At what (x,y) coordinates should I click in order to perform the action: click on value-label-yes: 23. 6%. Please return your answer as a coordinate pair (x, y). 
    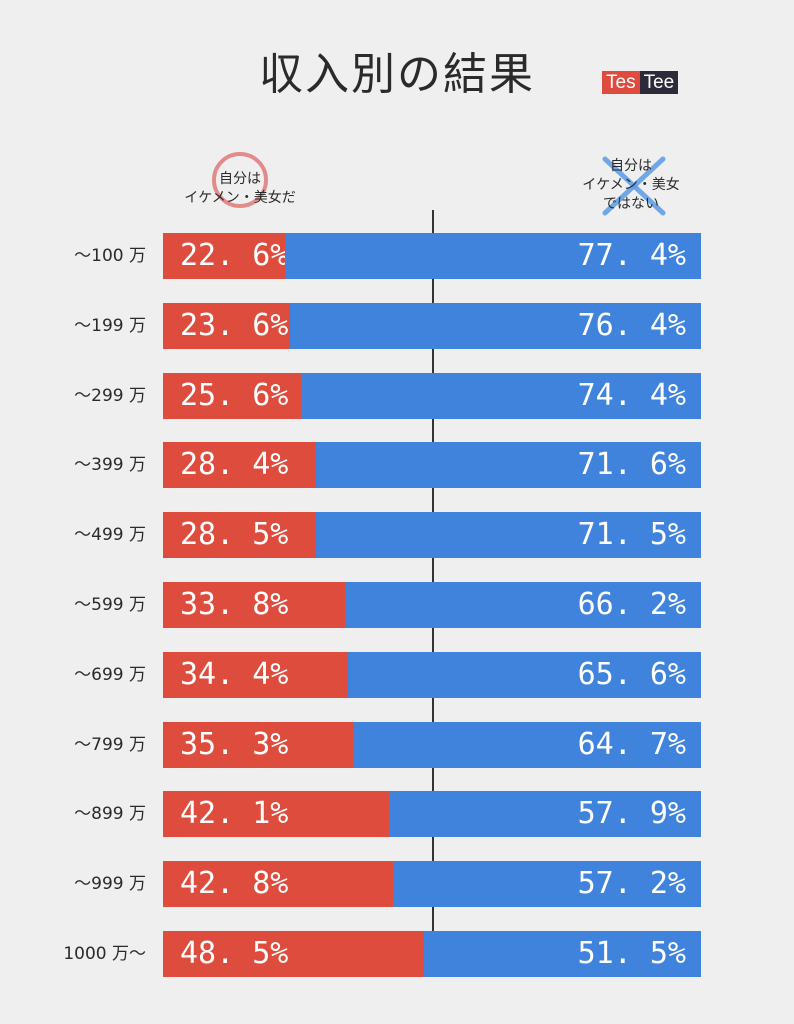
    Looking at the image, I should click on (234, 325).